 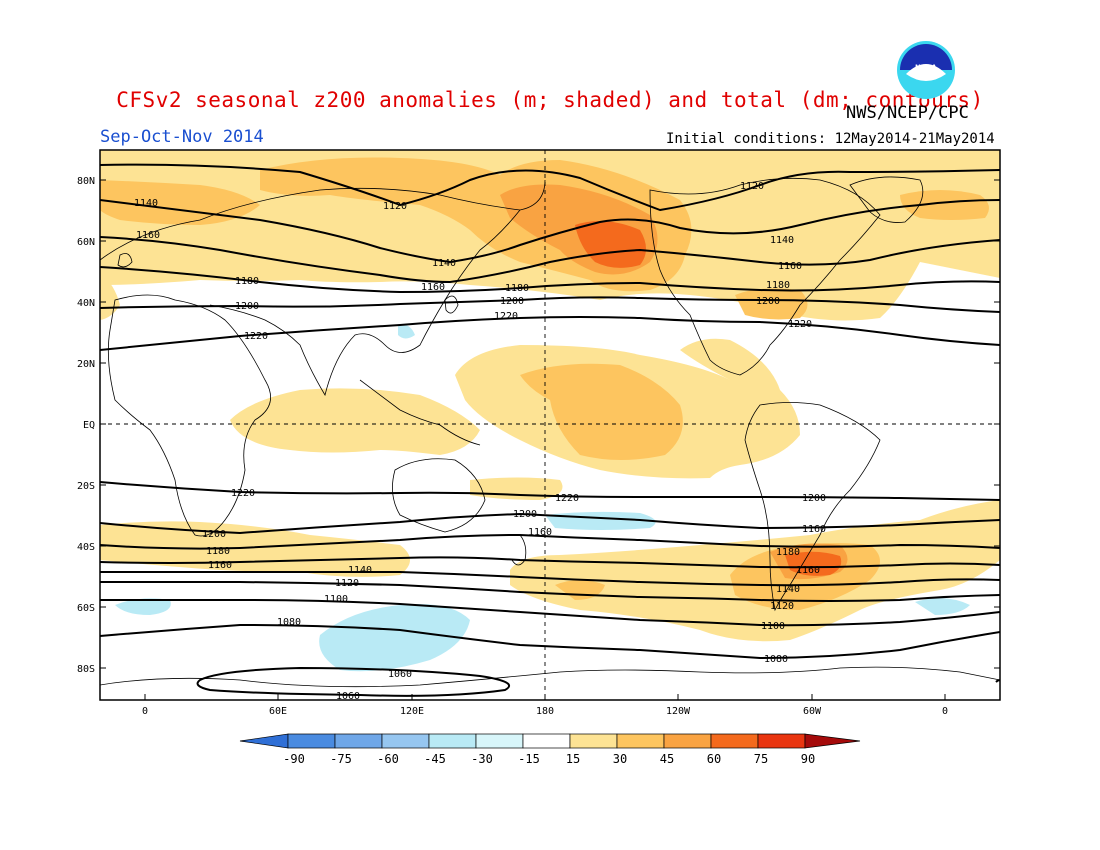 What do you see at coordinates (926, 70) in the screenshot?
I see `noaa-logo: NOAA` at bounding box center [926, 70].